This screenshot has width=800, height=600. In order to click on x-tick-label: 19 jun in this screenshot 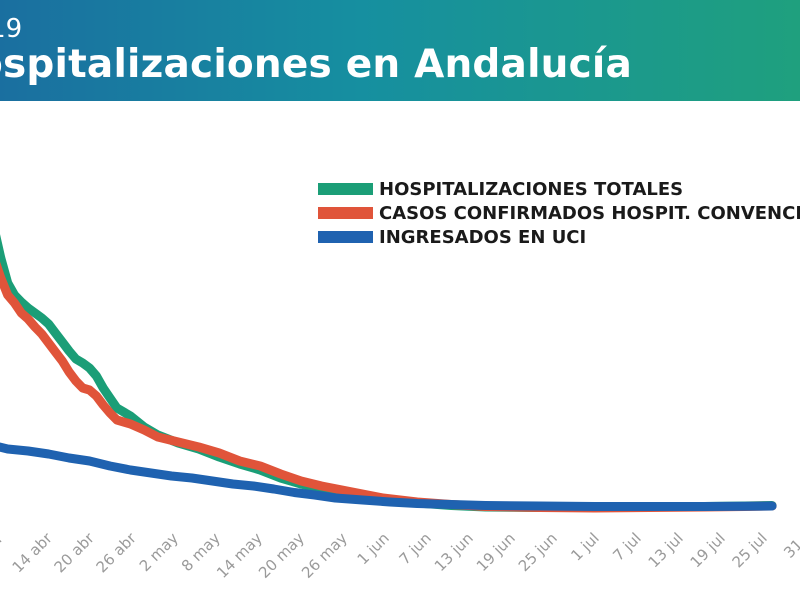, I will do `click(496, 552)`.